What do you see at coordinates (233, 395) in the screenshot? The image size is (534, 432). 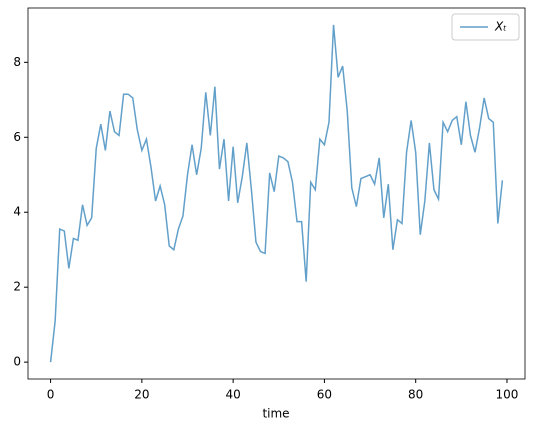 I see `x-tick-label: 40` at bounding box center [233, 395].